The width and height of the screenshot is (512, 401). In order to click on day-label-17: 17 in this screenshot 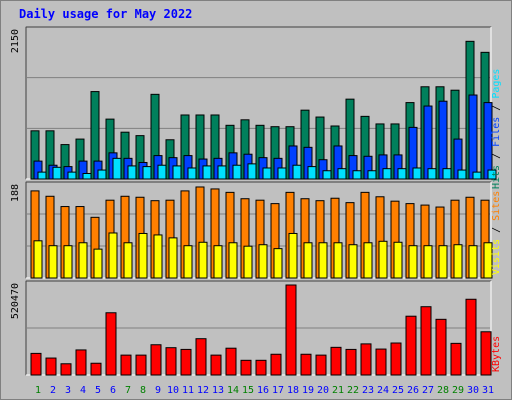, I will do `click(278, 390)`.